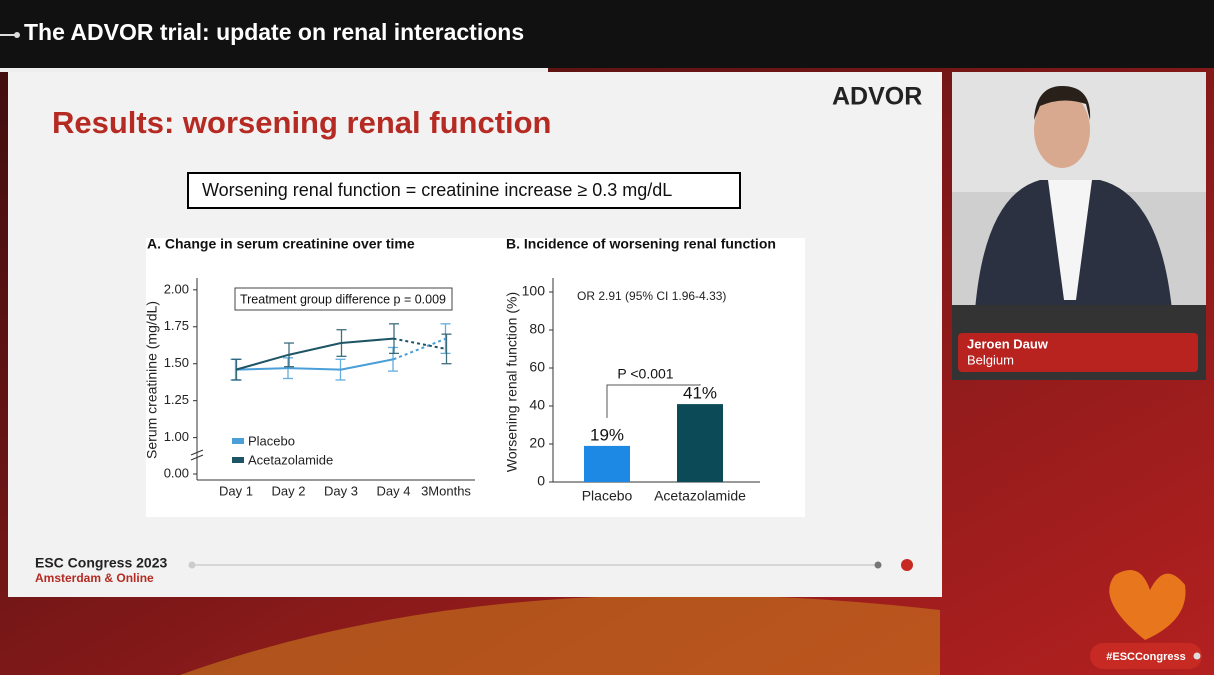 This screenshot has width=1214, height=675. I want to click on y-tick-label: 1.75, so click(176, 325).